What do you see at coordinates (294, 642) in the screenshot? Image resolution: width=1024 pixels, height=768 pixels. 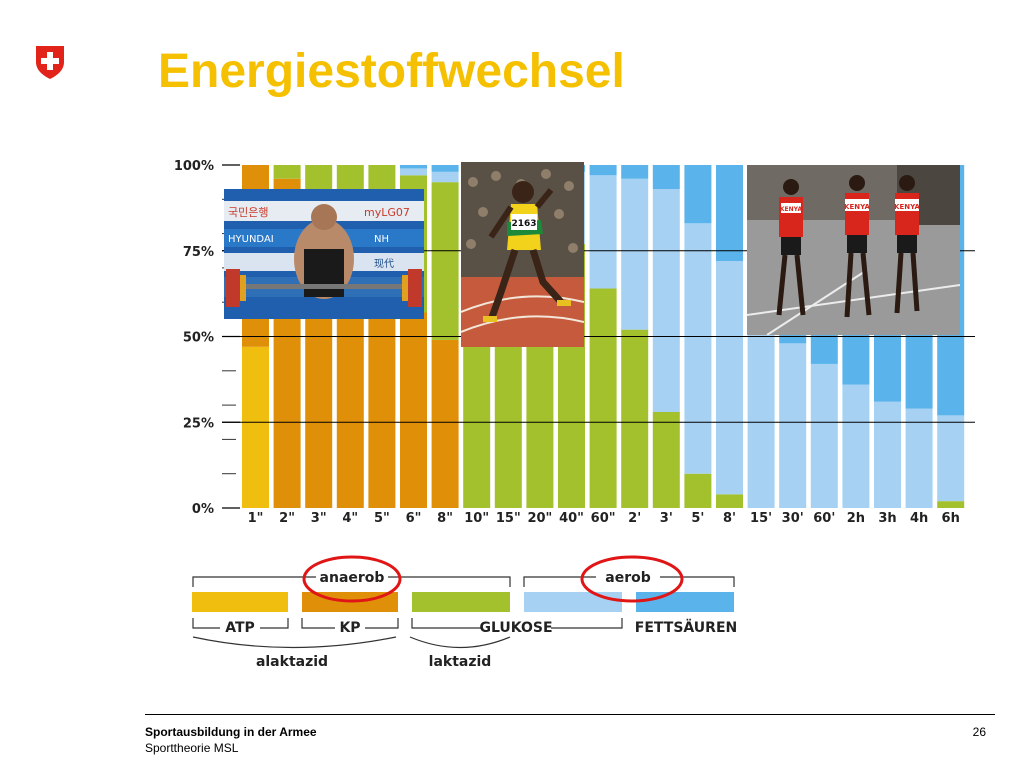 I see `alaktazid-curve` at bounding box center [294, 642].